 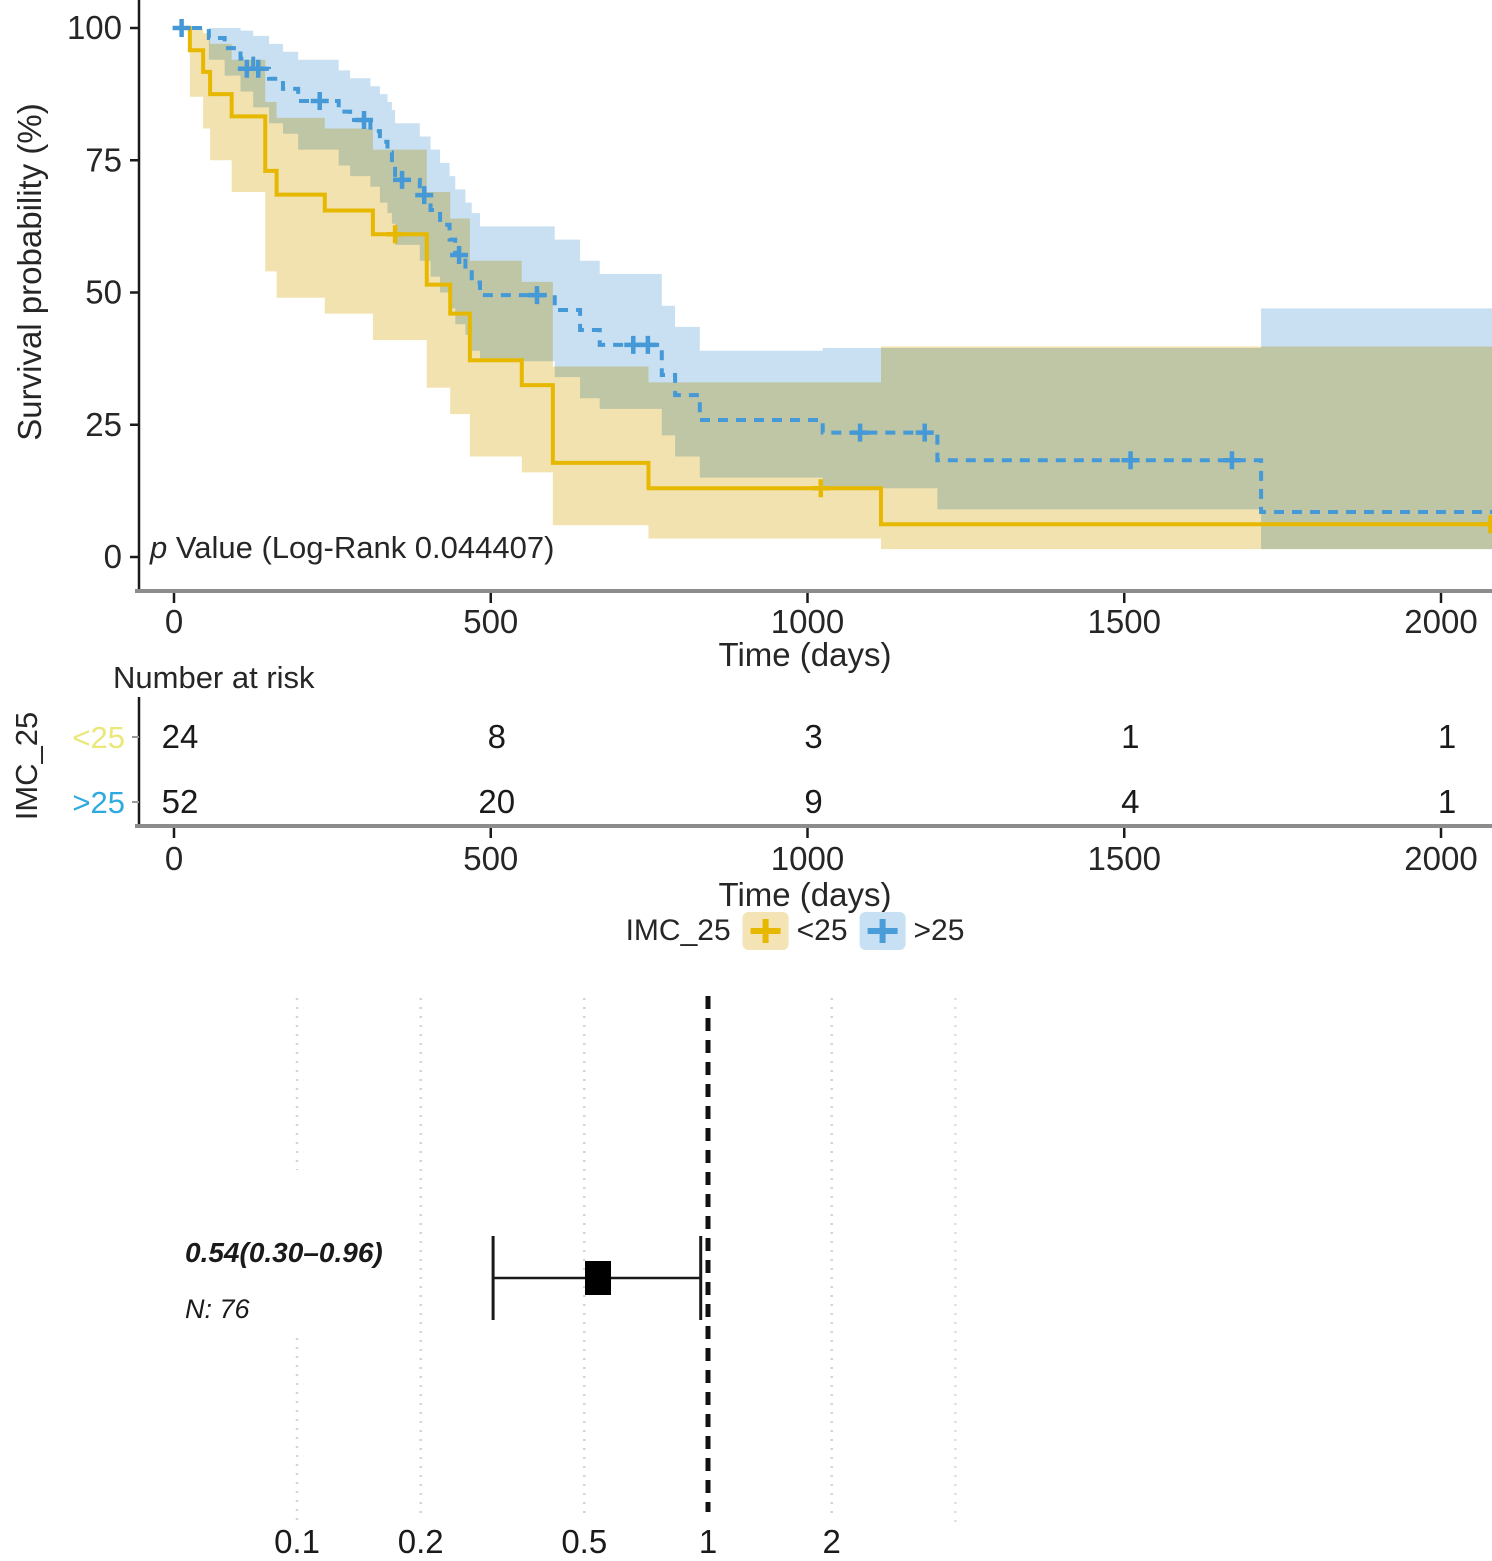 I want to click on risk-row-label-lt25: <25, so click(x=98, y=737).